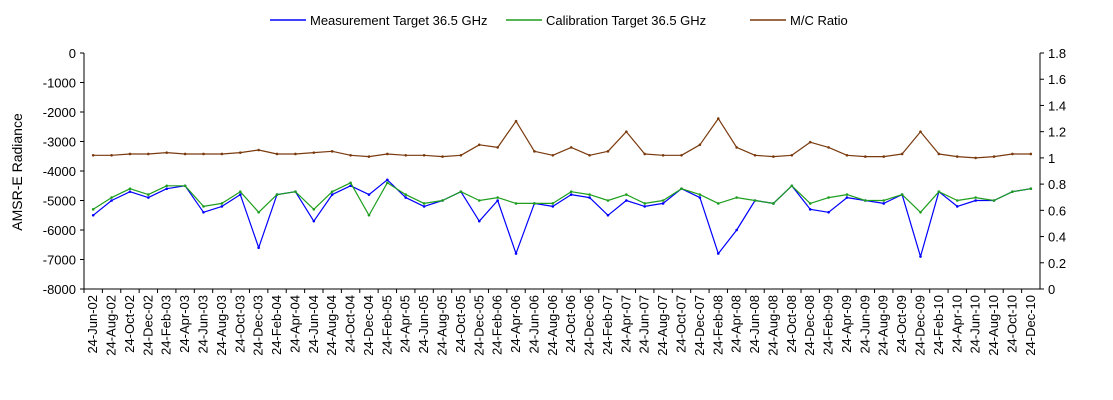 This screenshot has width=1113, height=400. Describe the element at coordinates (846, 324) in the screenshot. I see `x-tick-label: 24-Apr-09` at that location.